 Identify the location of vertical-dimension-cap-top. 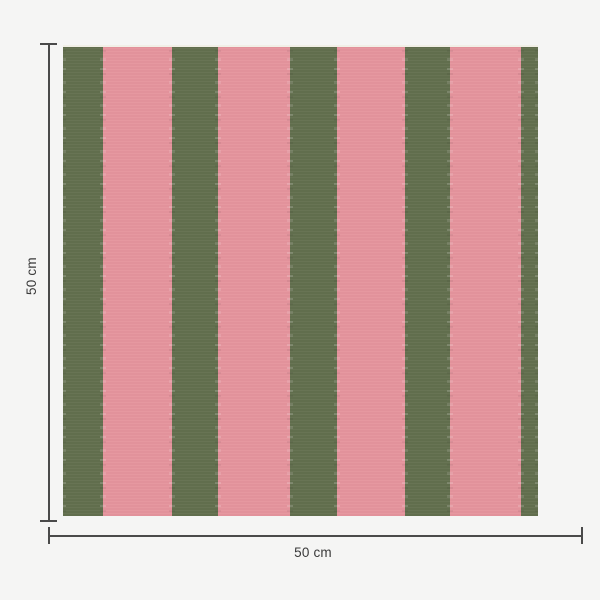
(48, 44).